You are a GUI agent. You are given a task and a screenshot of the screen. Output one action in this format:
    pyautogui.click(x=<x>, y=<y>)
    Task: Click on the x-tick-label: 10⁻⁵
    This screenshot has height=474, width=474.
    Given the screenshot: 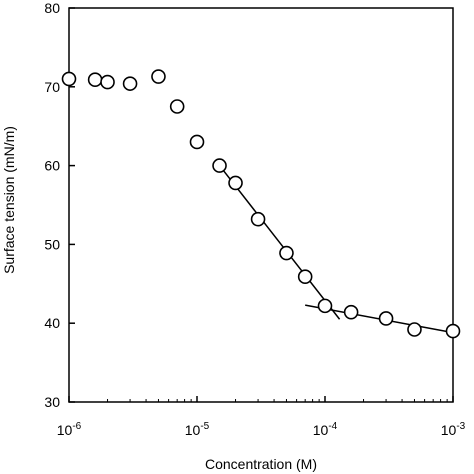 What is the action you would take?
    pyautogui.click(x=197, y=429)
    